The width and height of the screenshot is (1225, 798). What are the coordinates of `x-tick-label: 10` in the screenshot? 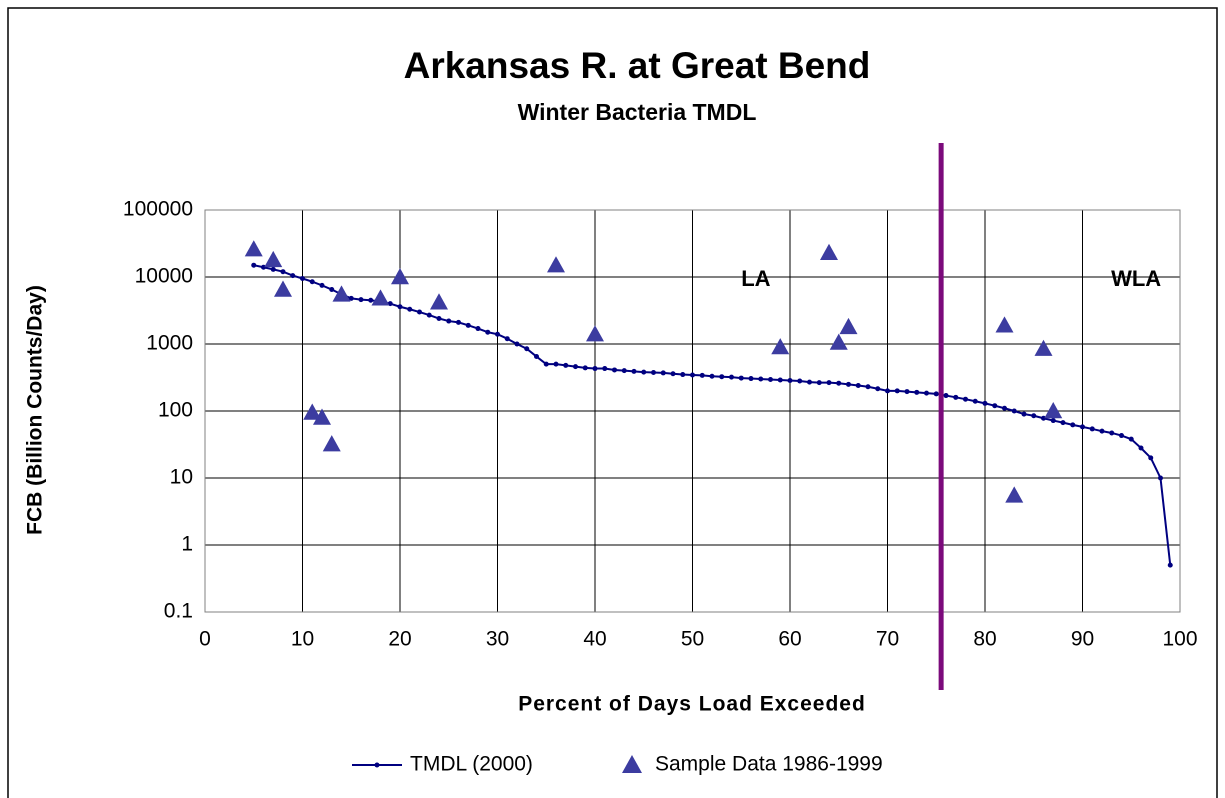 It's located at (302, 639).